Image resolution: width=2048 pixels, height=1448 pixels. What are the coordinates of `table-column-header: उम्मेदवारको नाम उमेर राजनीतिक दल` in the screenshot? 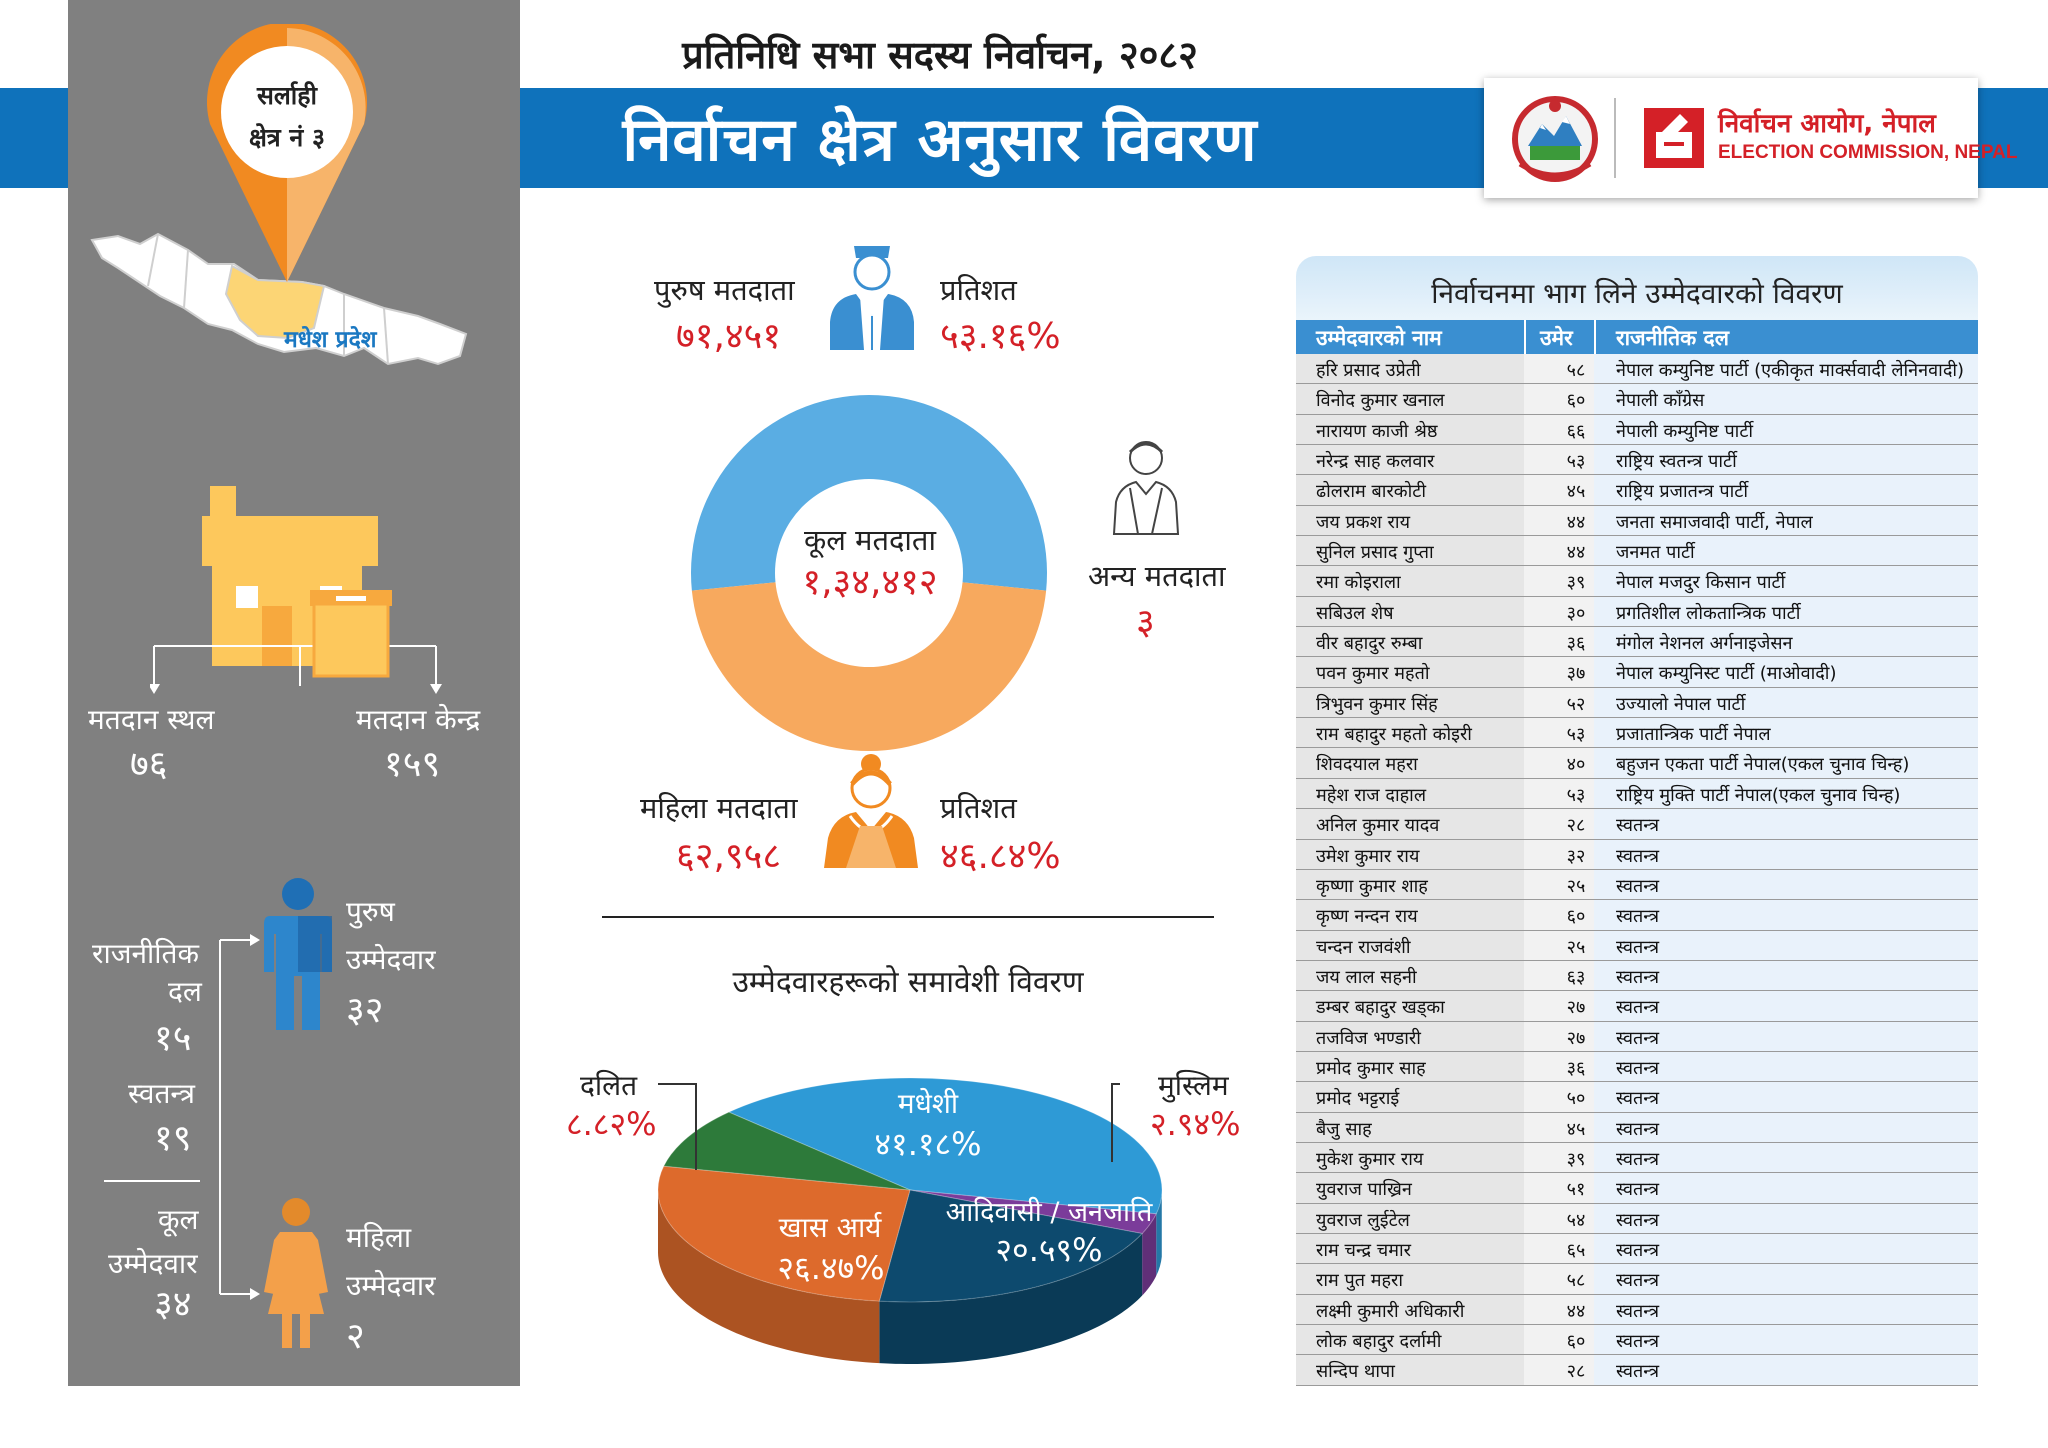 It's located at (1637, 337).